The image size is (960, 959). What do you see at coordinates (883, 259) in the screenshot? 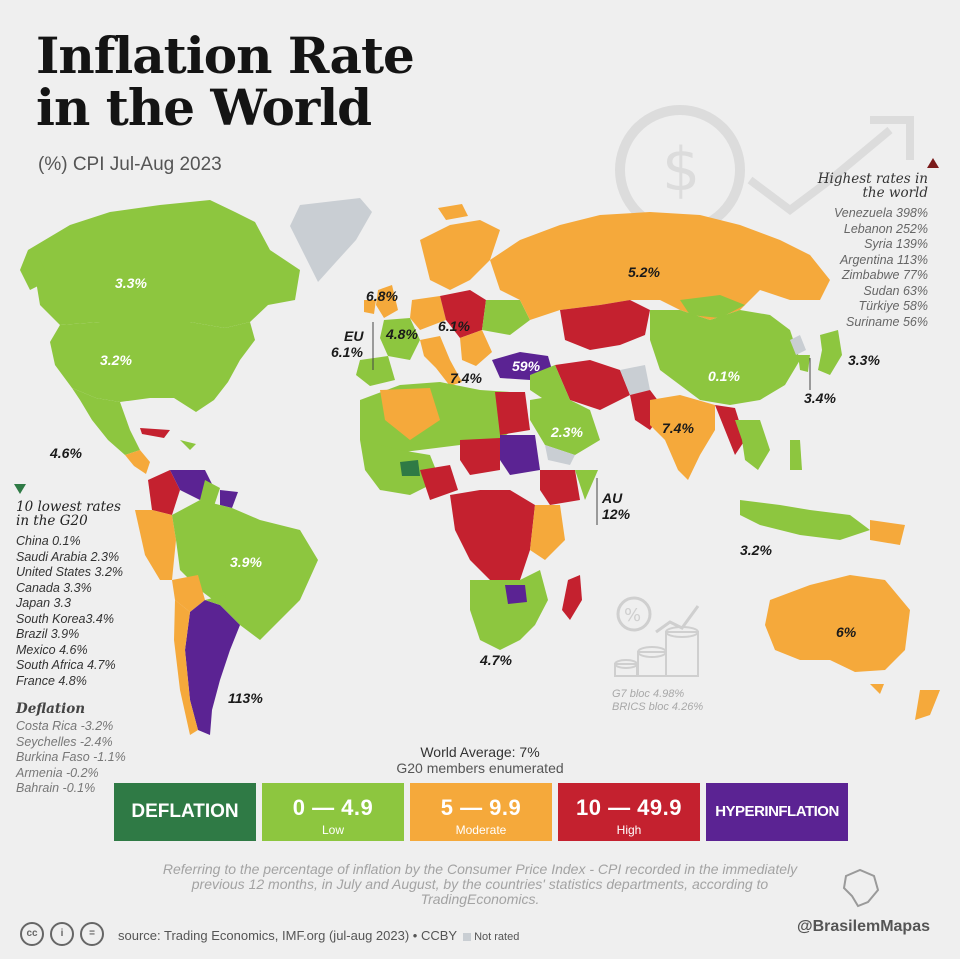
I see `highest-item: Argentina 113%` at bounding box center [883, 259].